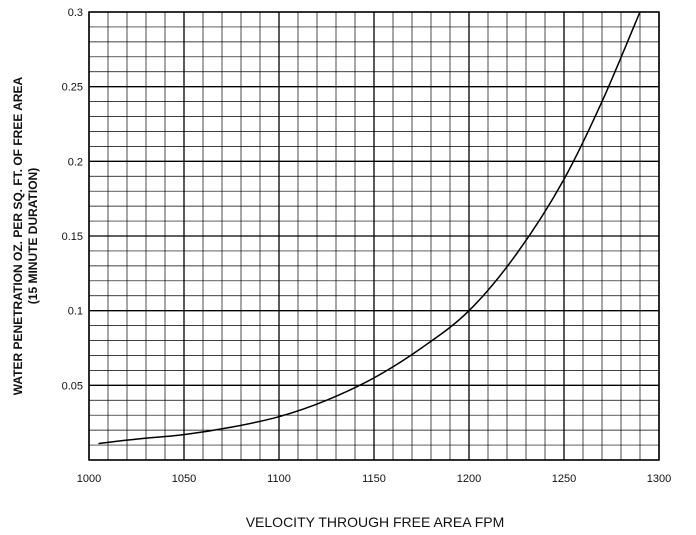 Image resolution: width=696 pixels, height=535 pixels. What do you see at coordinates (89, 479) in the screenshot?
I see `x-tick-label: 1000` at bounding box center [89, 479].